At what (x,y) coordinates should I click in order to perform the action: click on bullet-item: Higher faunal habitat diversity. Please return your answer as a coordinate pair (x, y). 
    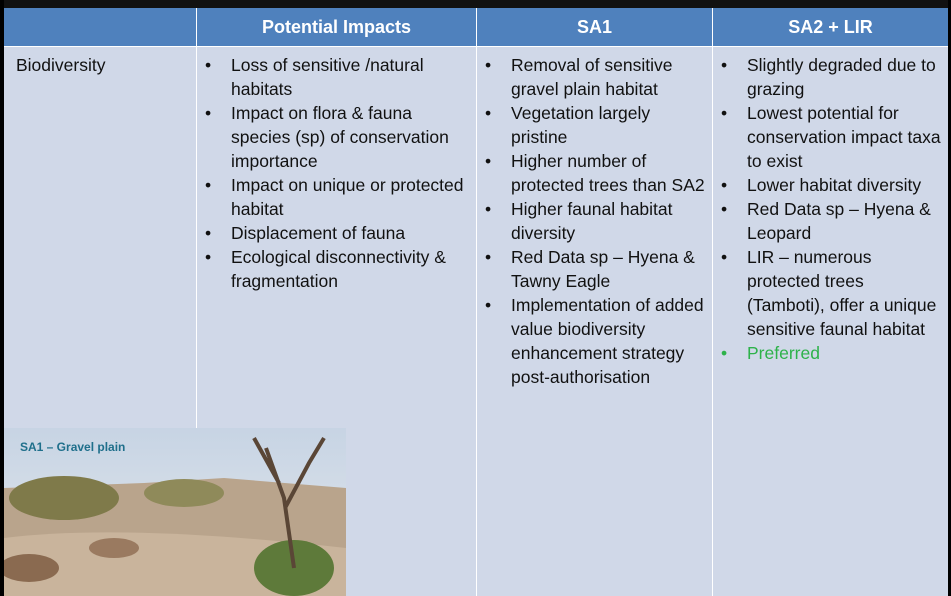
    Looking at the image, I should click on (595, 221).